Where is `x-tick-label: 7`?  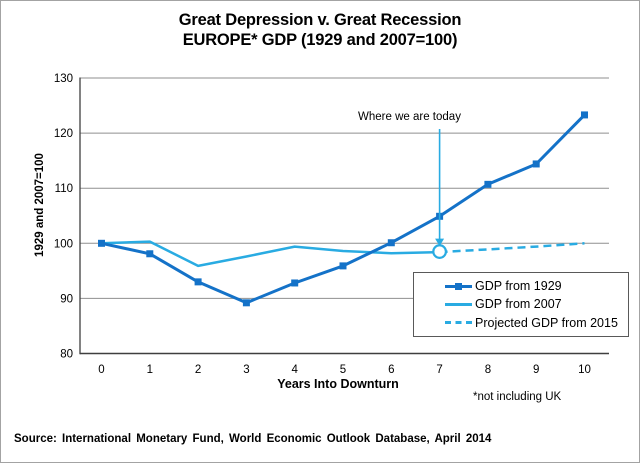
x-tick-label: 7 is located at coordinates (439, 370).